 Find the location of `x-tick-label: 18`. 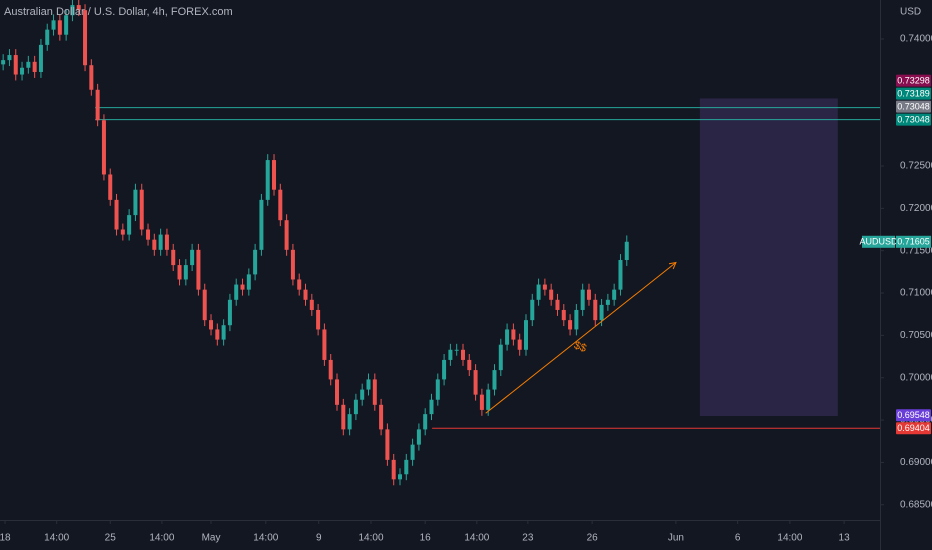

x-tick-label: 18 is located at coordinates (5, 538).